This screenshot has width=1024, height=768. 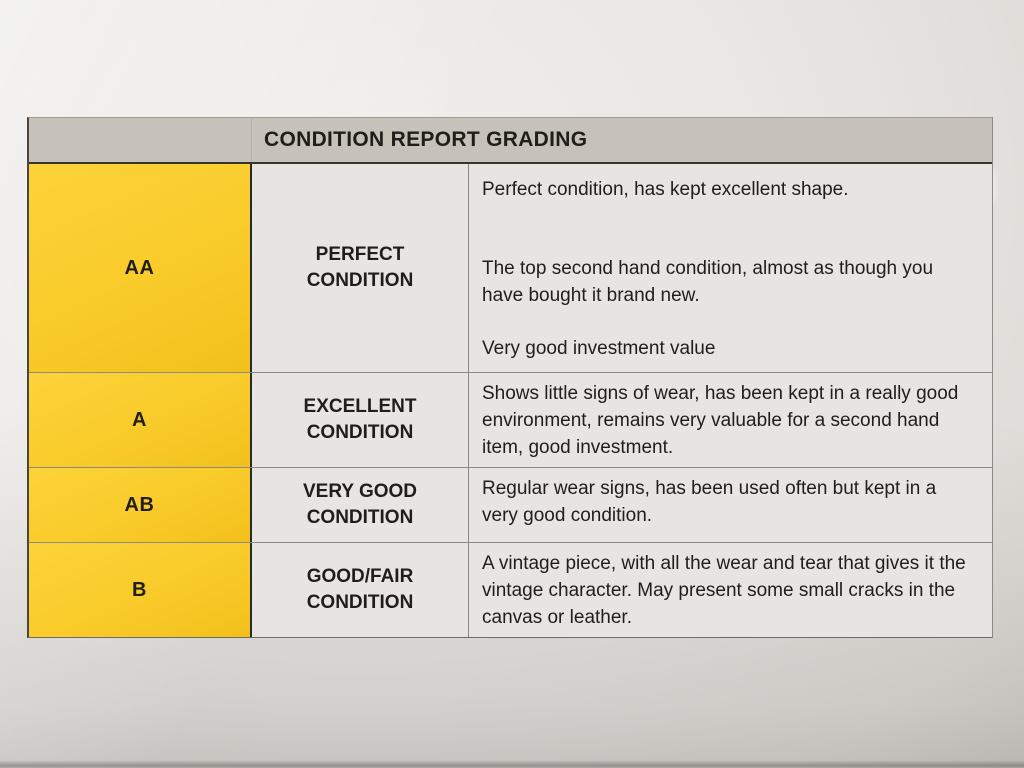 I want to click on condition-label-ab: VERY GOOD CONDITION, so click(x=360, y=505).